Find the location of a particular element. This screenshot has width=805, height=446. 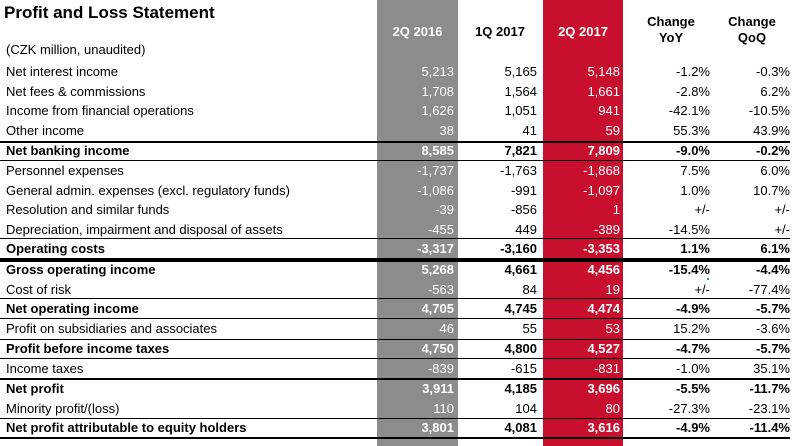

cell-2q2017: 80 is located at coordinates (612, 408).